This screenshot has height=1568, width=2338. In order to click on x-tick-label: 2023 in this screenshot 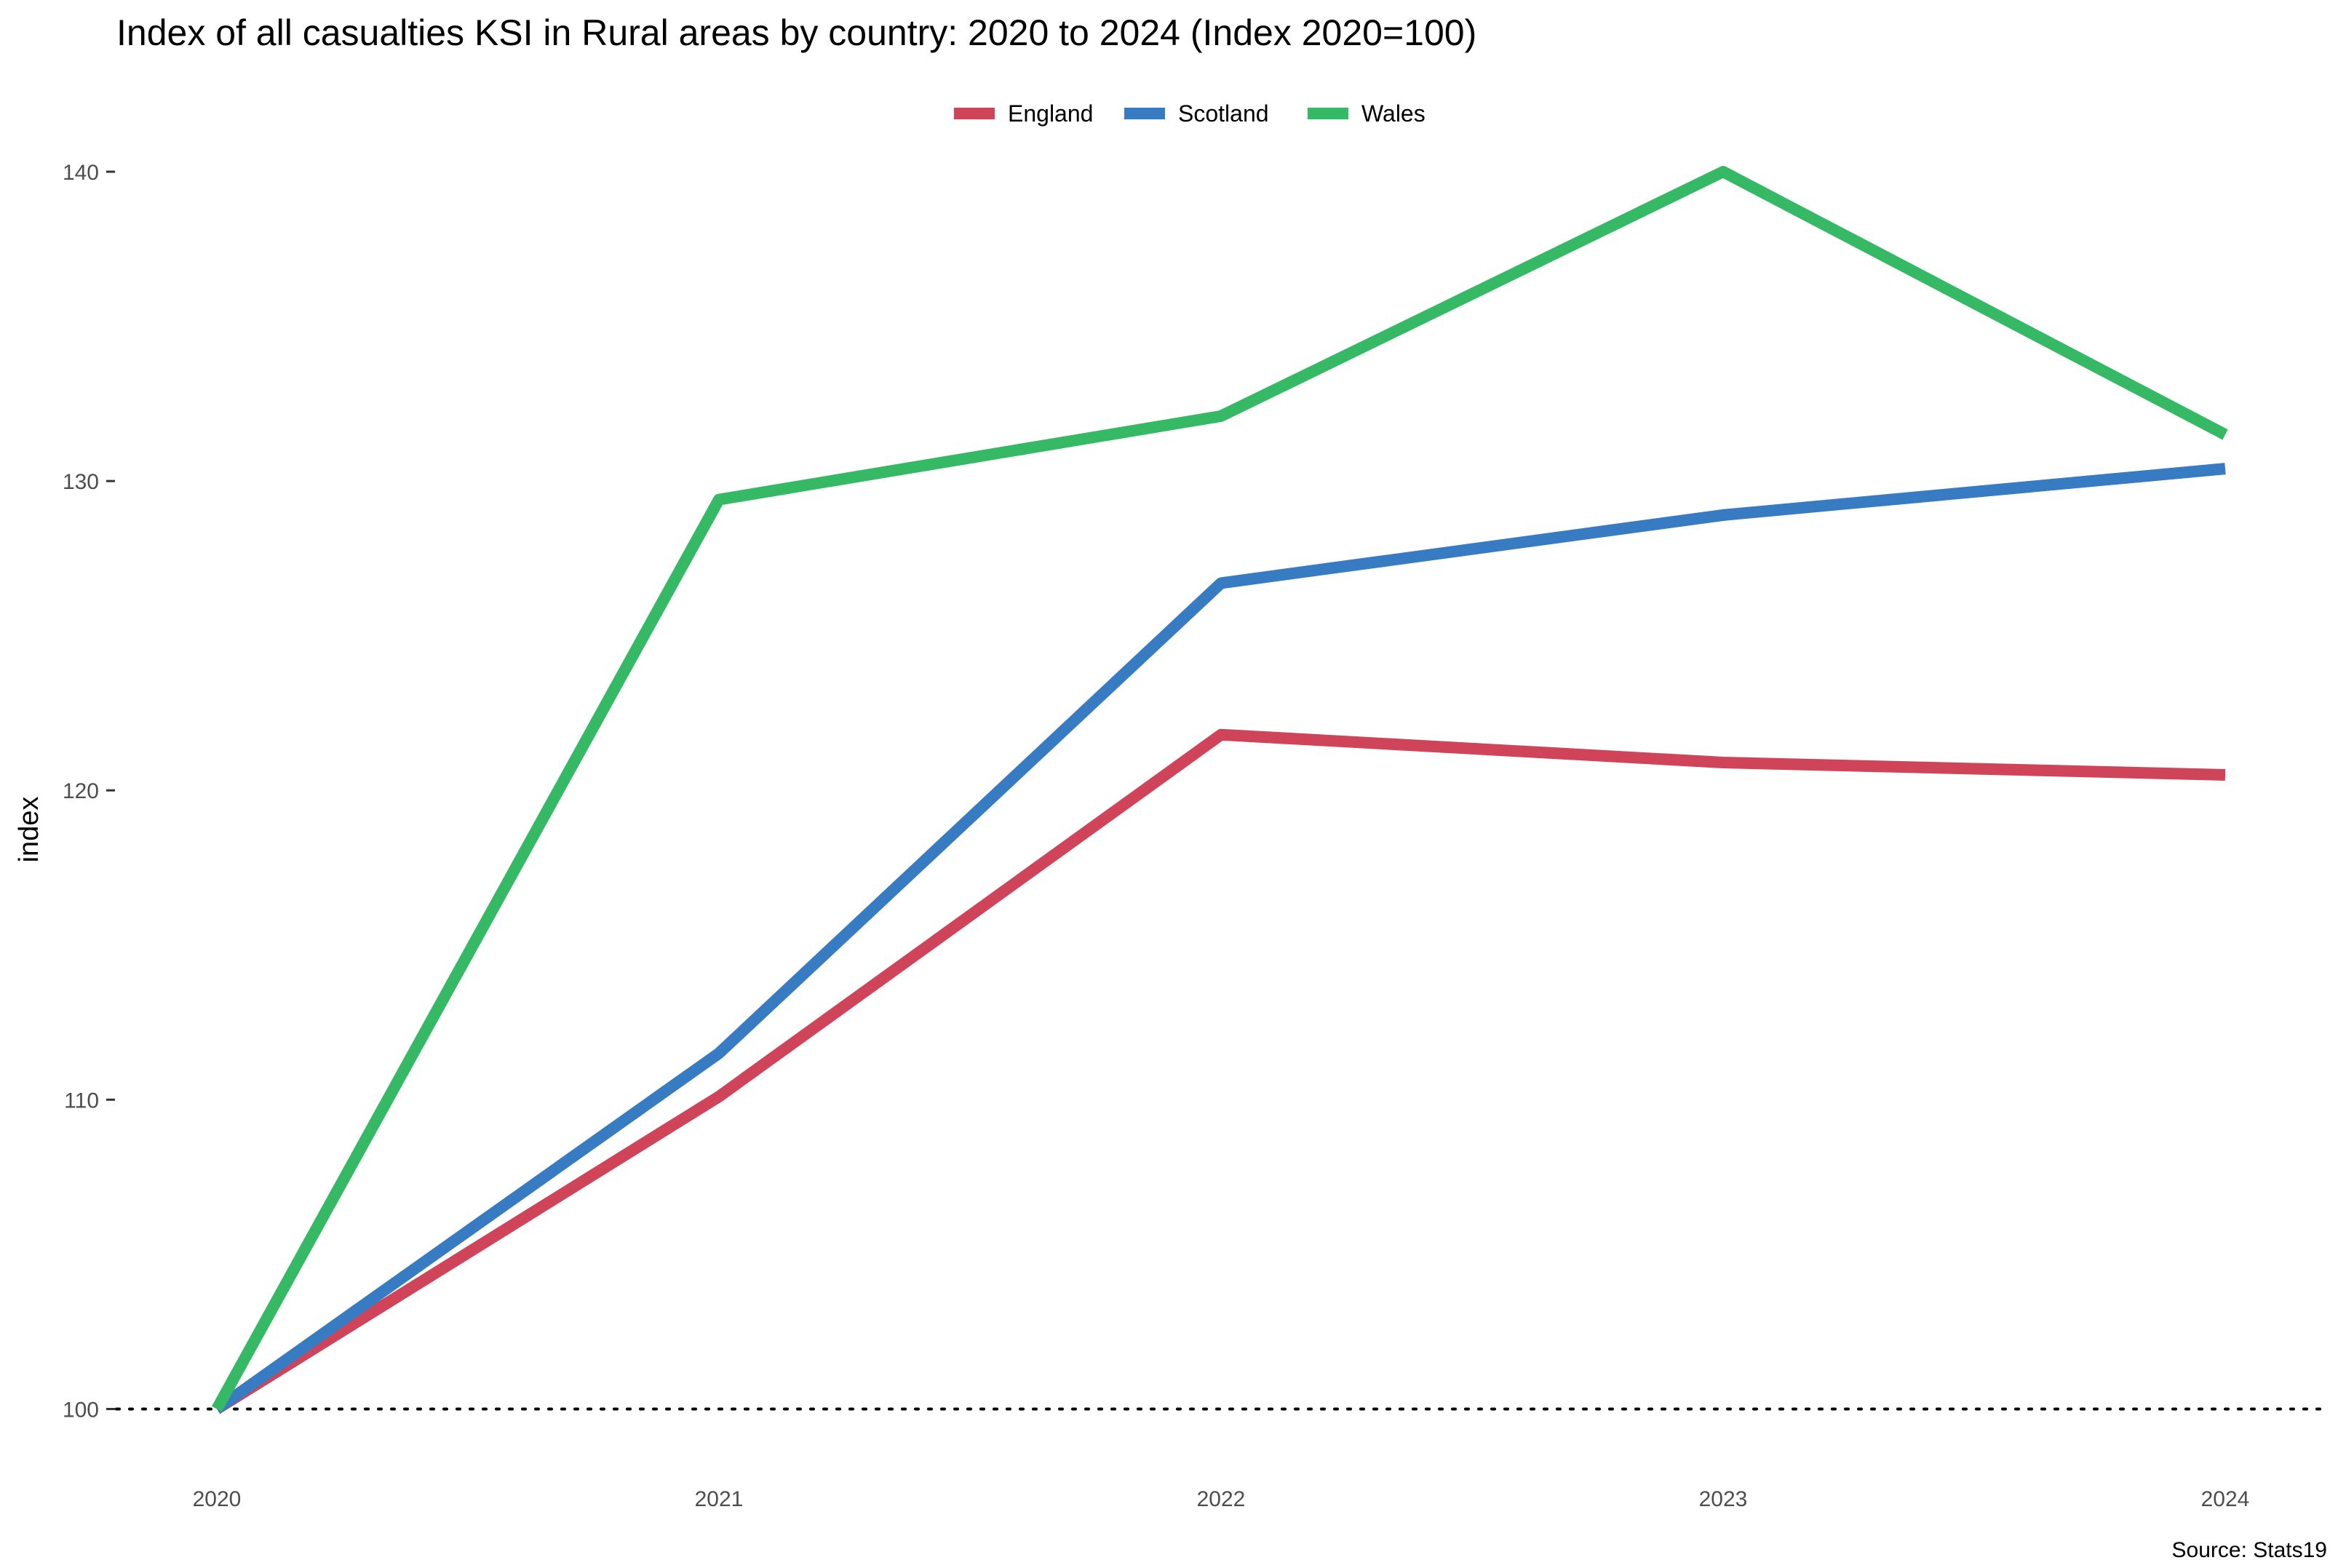, I will do `click(1724, 1499)`.